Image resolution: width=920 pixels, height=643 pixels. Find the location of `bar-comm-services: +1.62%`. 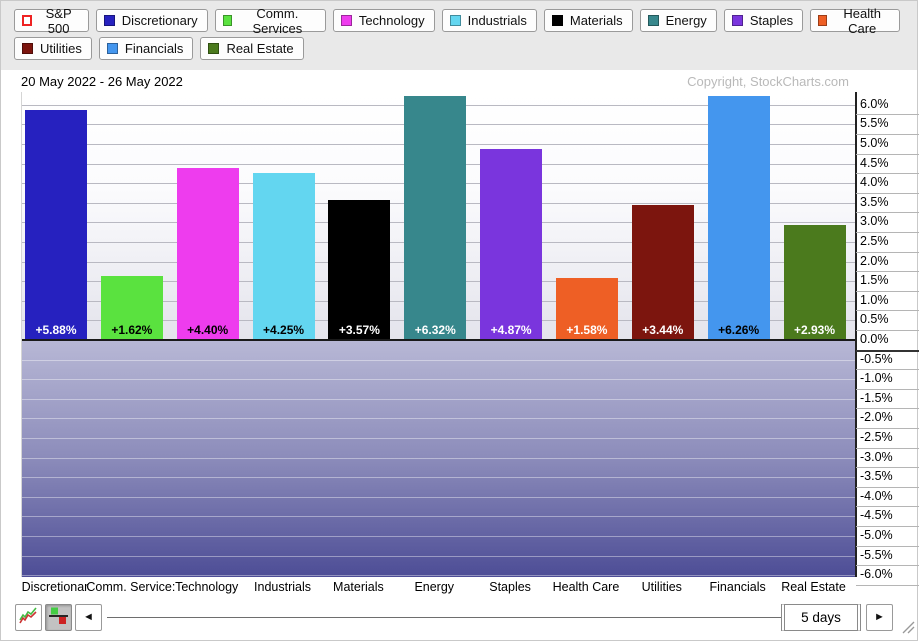

bar-comm-services: +1.62% is located at coordinates (131, 308).